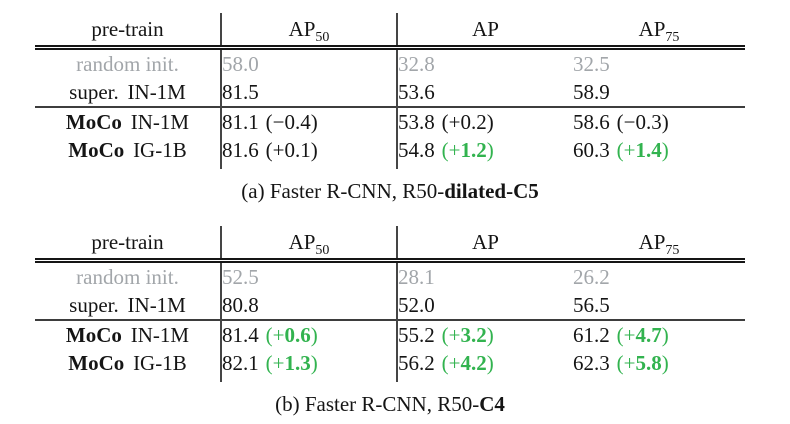  I want to click on metric-value: 52.0, so click(416, 305).